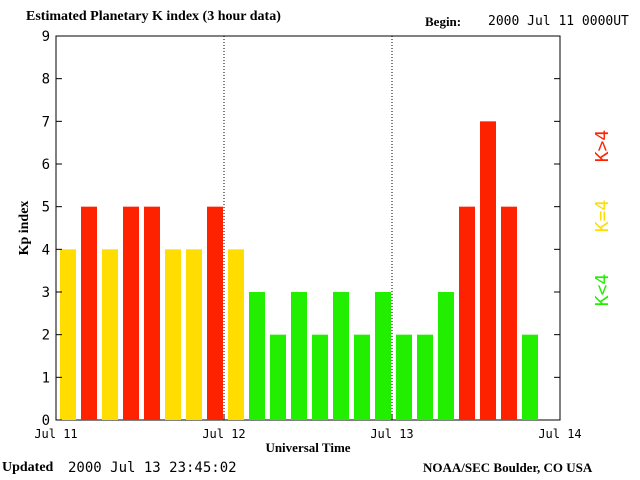 The height and width of the screenshot is (480, 640). I want to click on x-tick-label: Jul 13, so click(391, 434).